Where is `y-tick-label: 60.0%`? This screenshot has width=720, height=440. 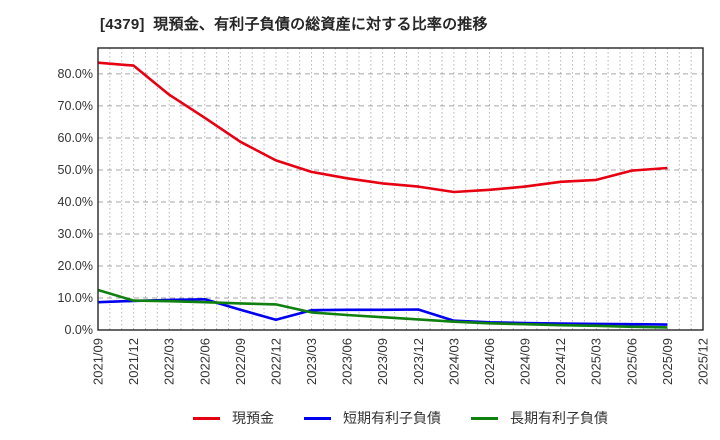 y-tick-label: 60.0% is located at coordinates (75, 138).